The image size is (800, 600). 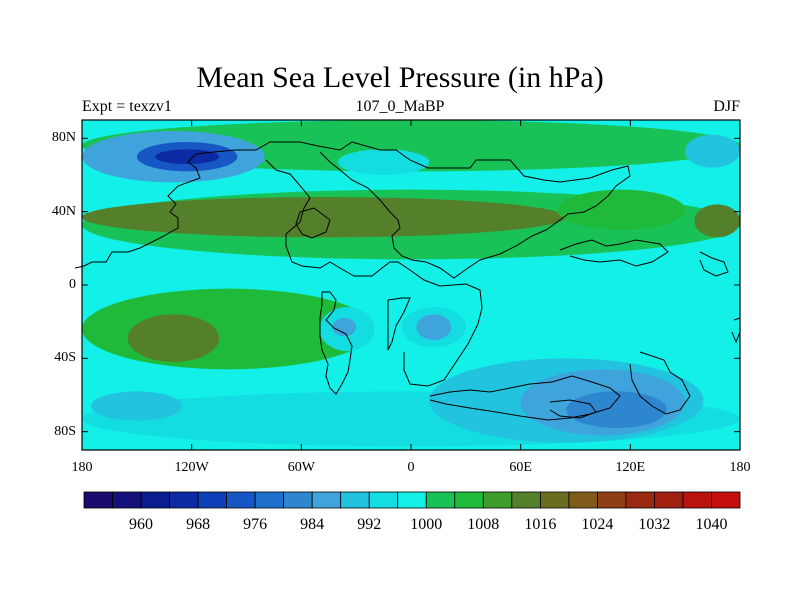 I want to click on lat-label: 0, so click(x=72, y=284).